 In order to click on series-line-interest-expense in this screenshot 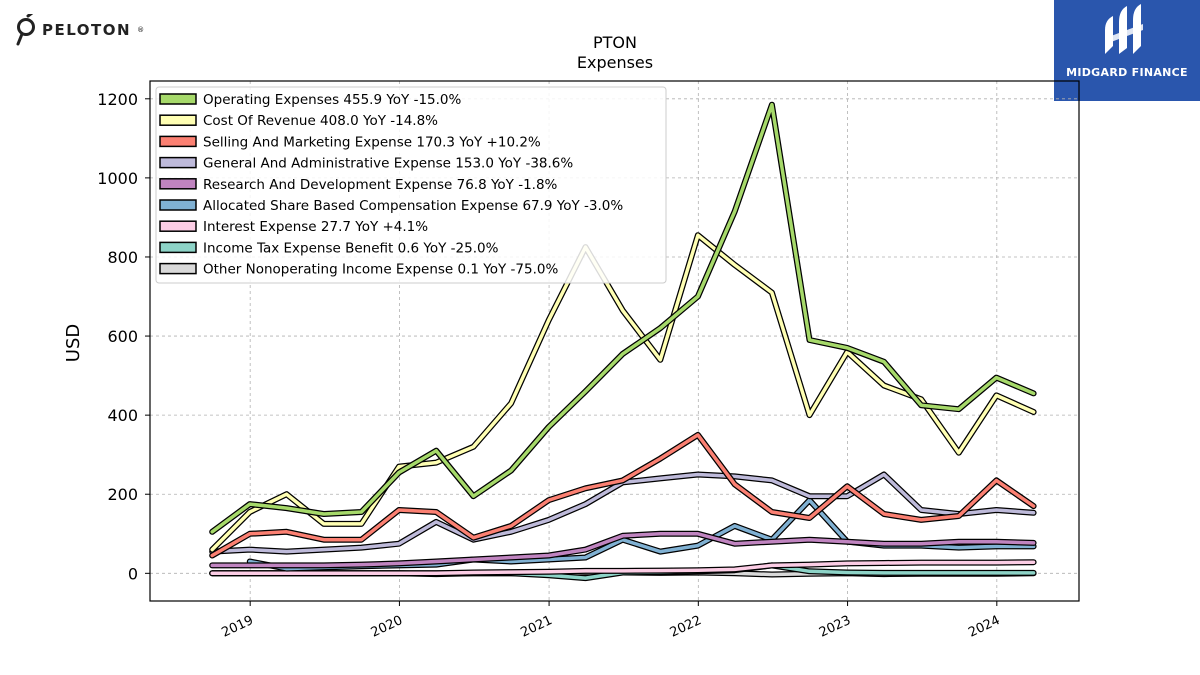, I will do `click(623, 568)`.